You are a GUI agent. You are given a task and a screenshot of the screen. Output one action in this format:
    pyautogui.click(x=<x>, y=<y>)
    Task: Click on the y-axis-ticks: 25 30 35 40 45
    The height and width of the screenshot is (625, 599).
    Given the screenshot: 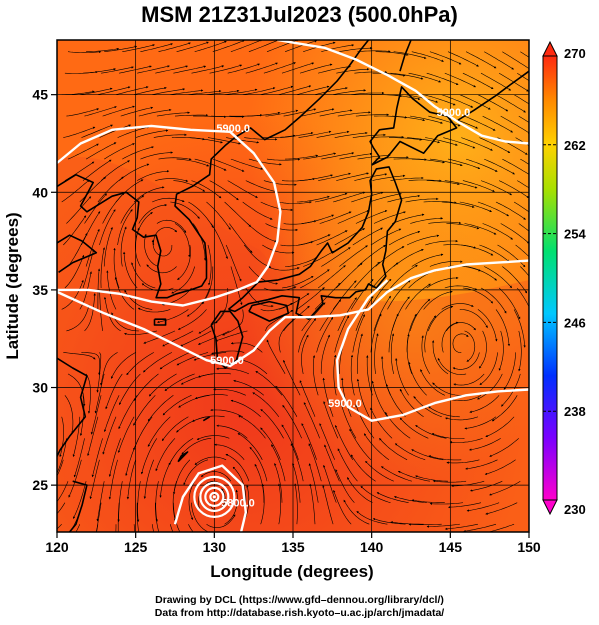 What is the action you would take?
    pyautogui.click(x=44, y=290)
    